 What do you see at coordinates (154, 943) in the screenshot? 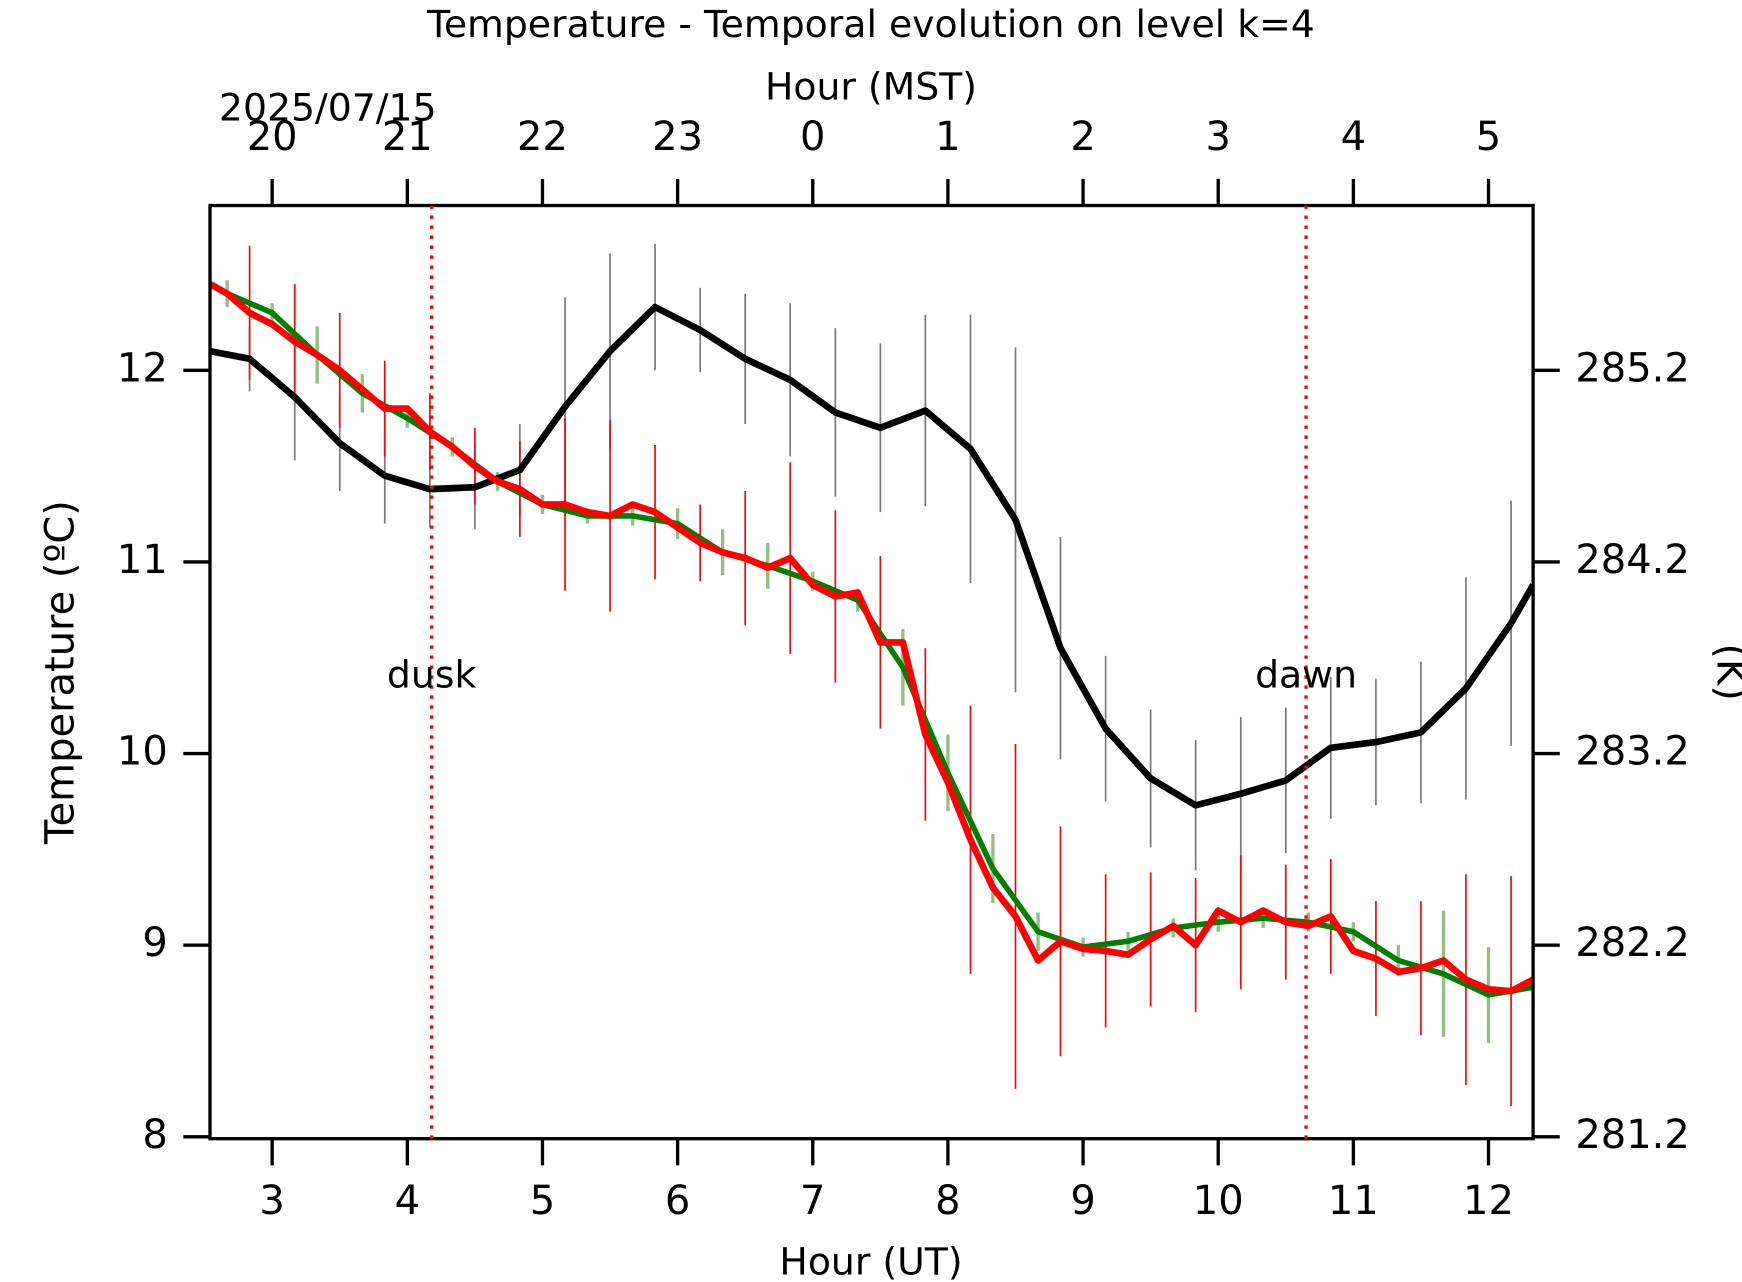
I see `y-tick-label: 9` at bounding box center [154, 943].